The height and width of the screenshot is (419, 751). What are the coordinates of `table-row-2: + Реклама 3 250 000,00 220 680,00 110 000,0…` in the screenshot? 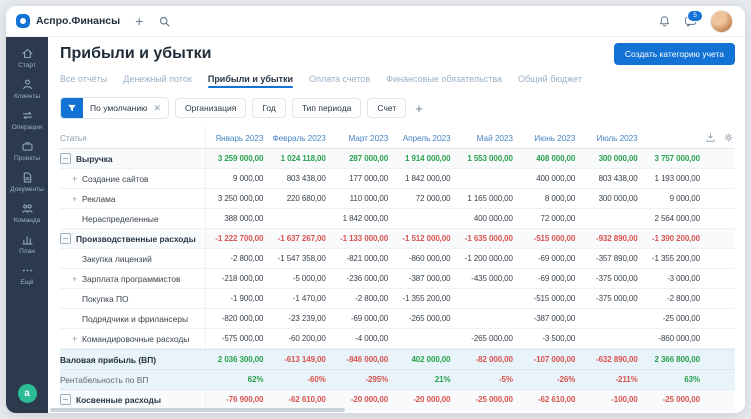 It's located at (397, 199).